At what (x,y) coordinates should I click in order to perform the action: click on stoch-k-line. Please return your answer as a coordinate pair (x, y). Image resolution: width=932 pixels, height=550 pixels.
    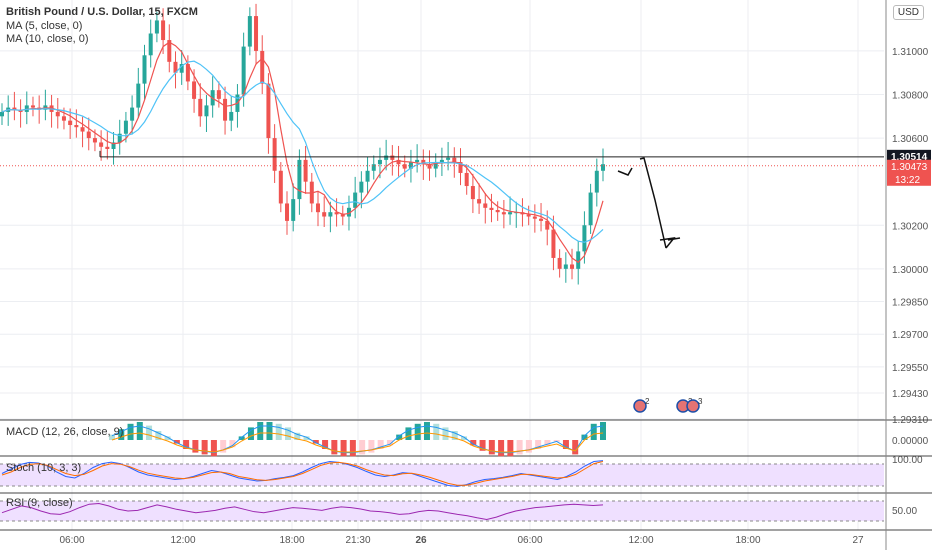
    Looking at the image, I should click on (302, 473).